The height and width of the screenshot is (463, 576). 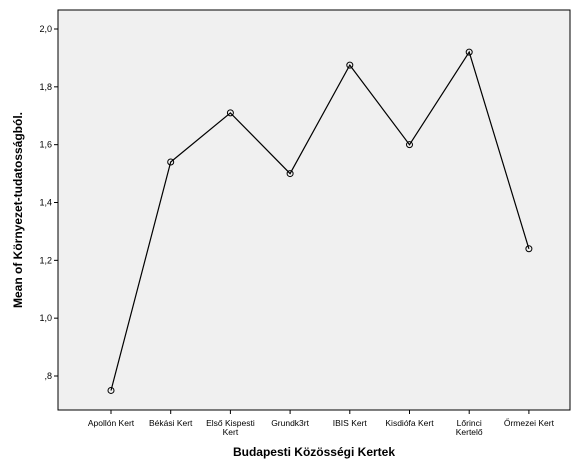 I want to click on y-tick-label: 1,0, so click(x=45, y=318).